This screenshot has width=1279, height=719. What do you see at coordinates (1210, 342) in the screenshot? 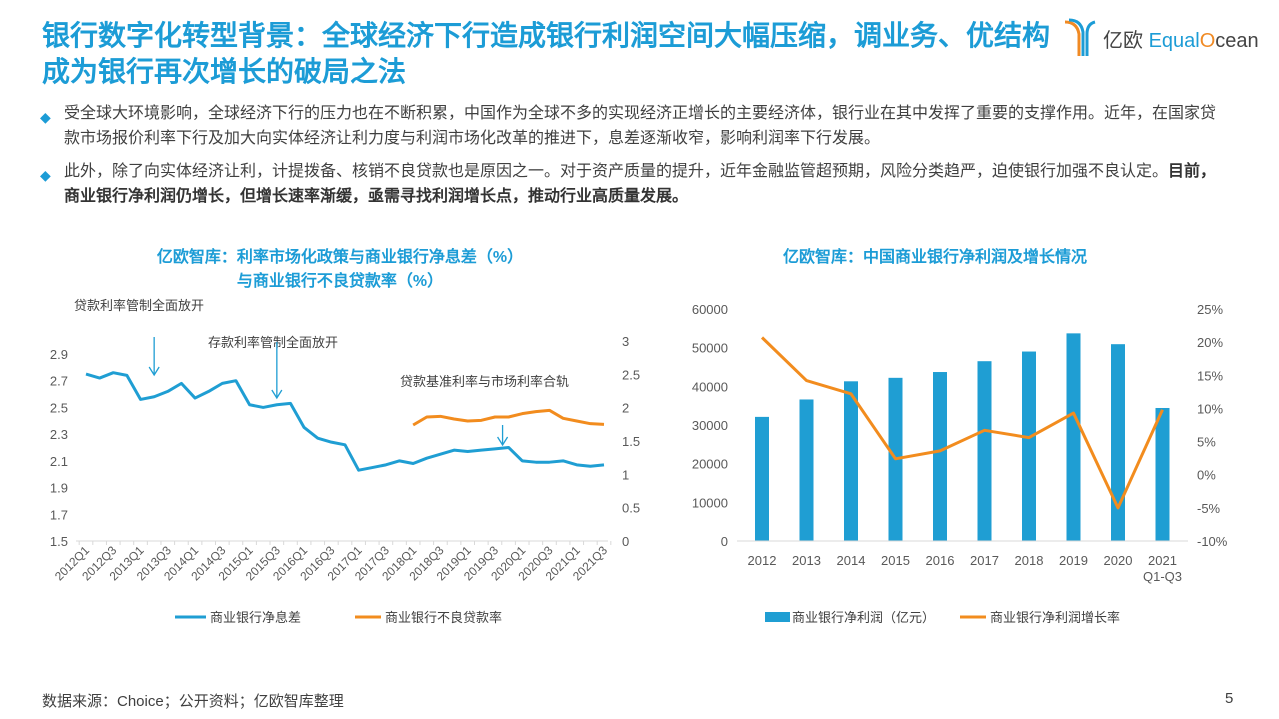
I see `right-y-tick-label: 20%` at bounding box center [1210, 342].